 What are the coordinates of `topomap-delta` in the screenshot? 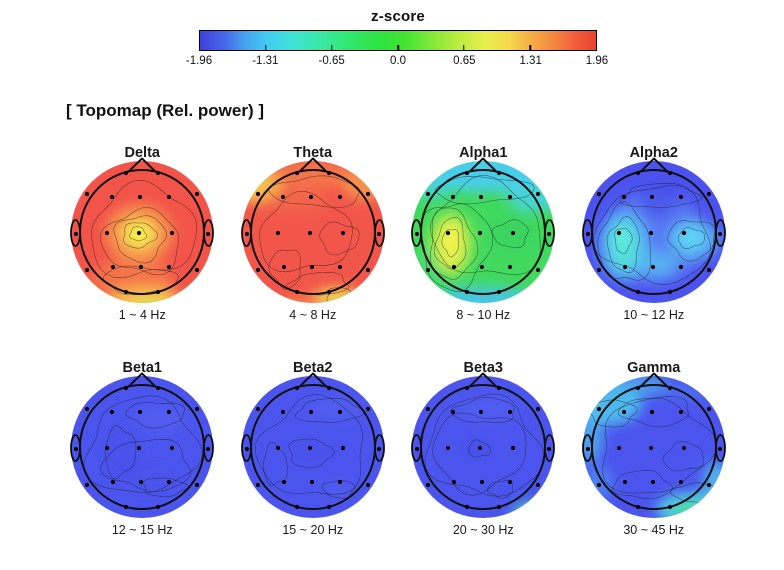 It's located at (142, 230).